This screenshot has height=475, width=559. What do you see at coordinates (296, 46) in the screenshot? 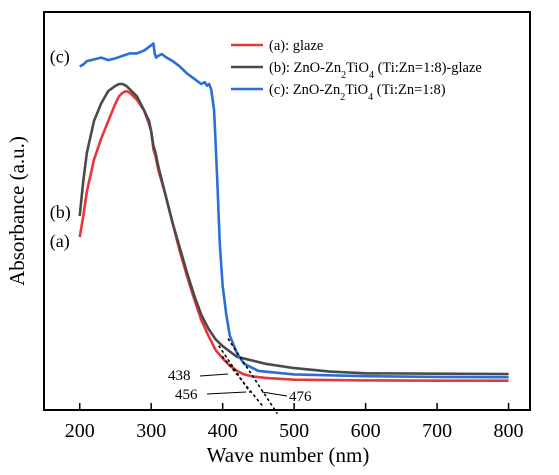
I see `legend-label-a: (a): glaze` at bounding box center [296, 46].